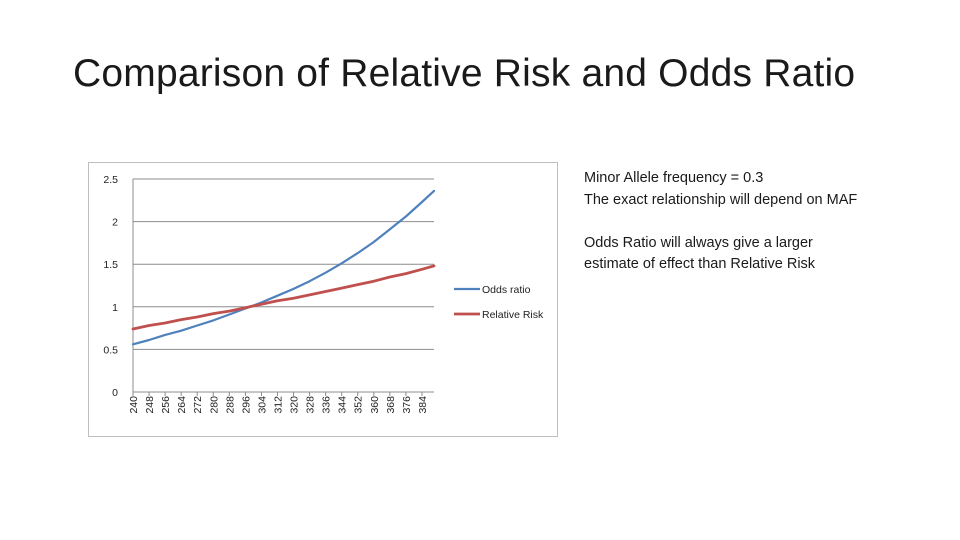 The image size is (960, 540). What do you see at coordinates (343, 405) in the screenshot?
I see `x-tick-label: 344` at bounding box center [343, 405].